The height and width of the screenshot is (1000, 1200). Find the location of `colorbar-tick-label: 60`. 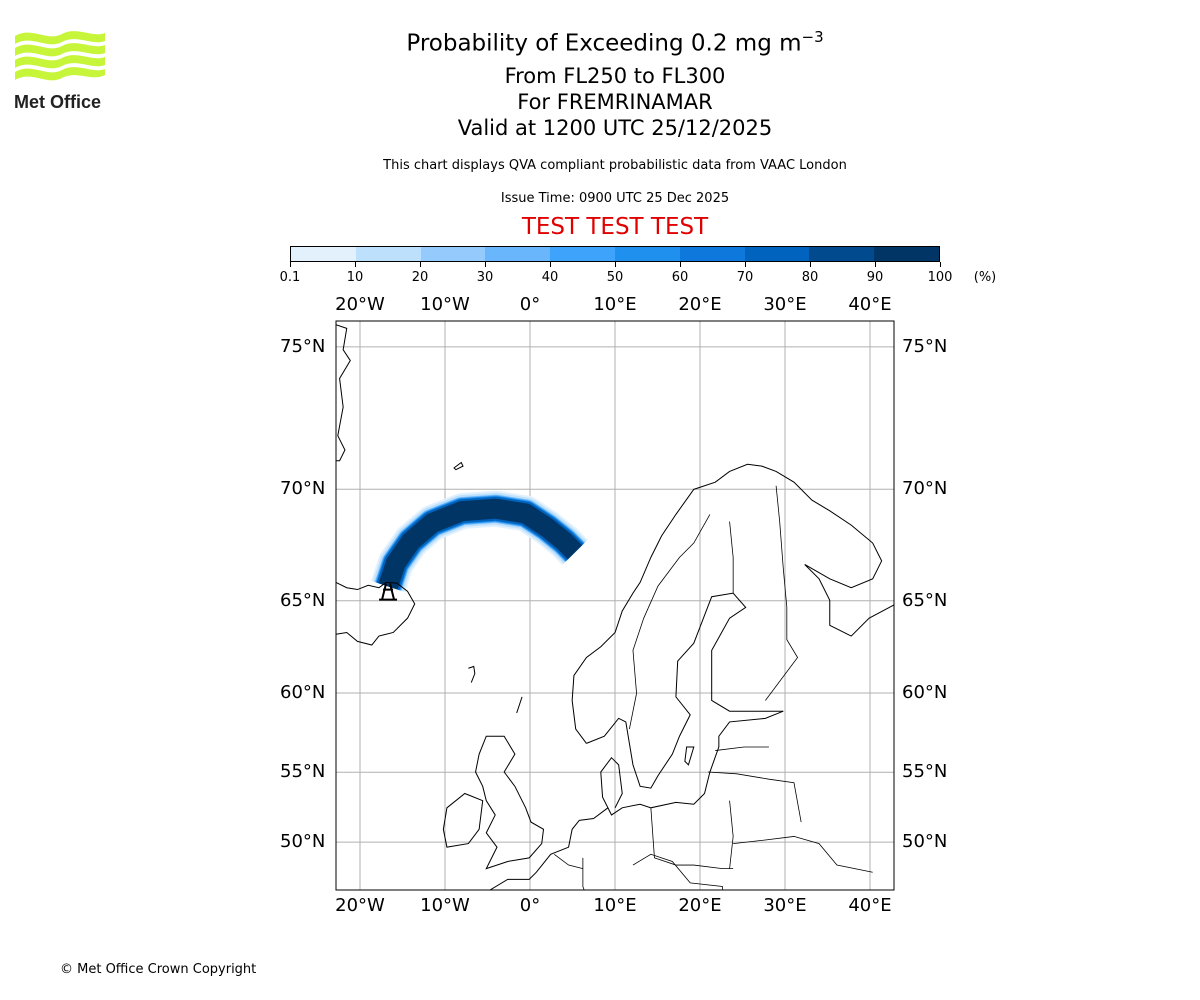

colorbar-tick-label: 60 is located at coordinates (680, 277).